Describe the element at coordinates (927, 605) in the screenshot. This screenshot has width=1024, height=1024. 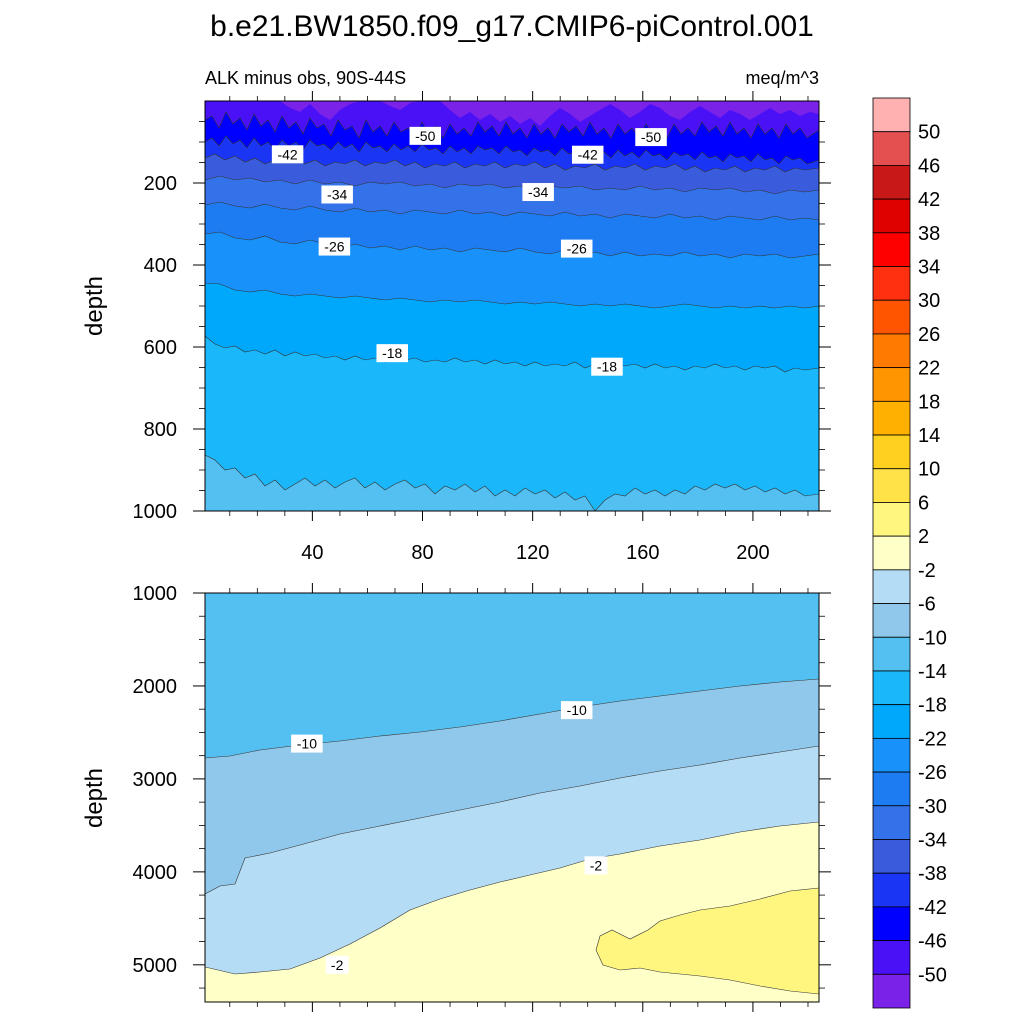
I see `colorbar-label: -6` at that location.